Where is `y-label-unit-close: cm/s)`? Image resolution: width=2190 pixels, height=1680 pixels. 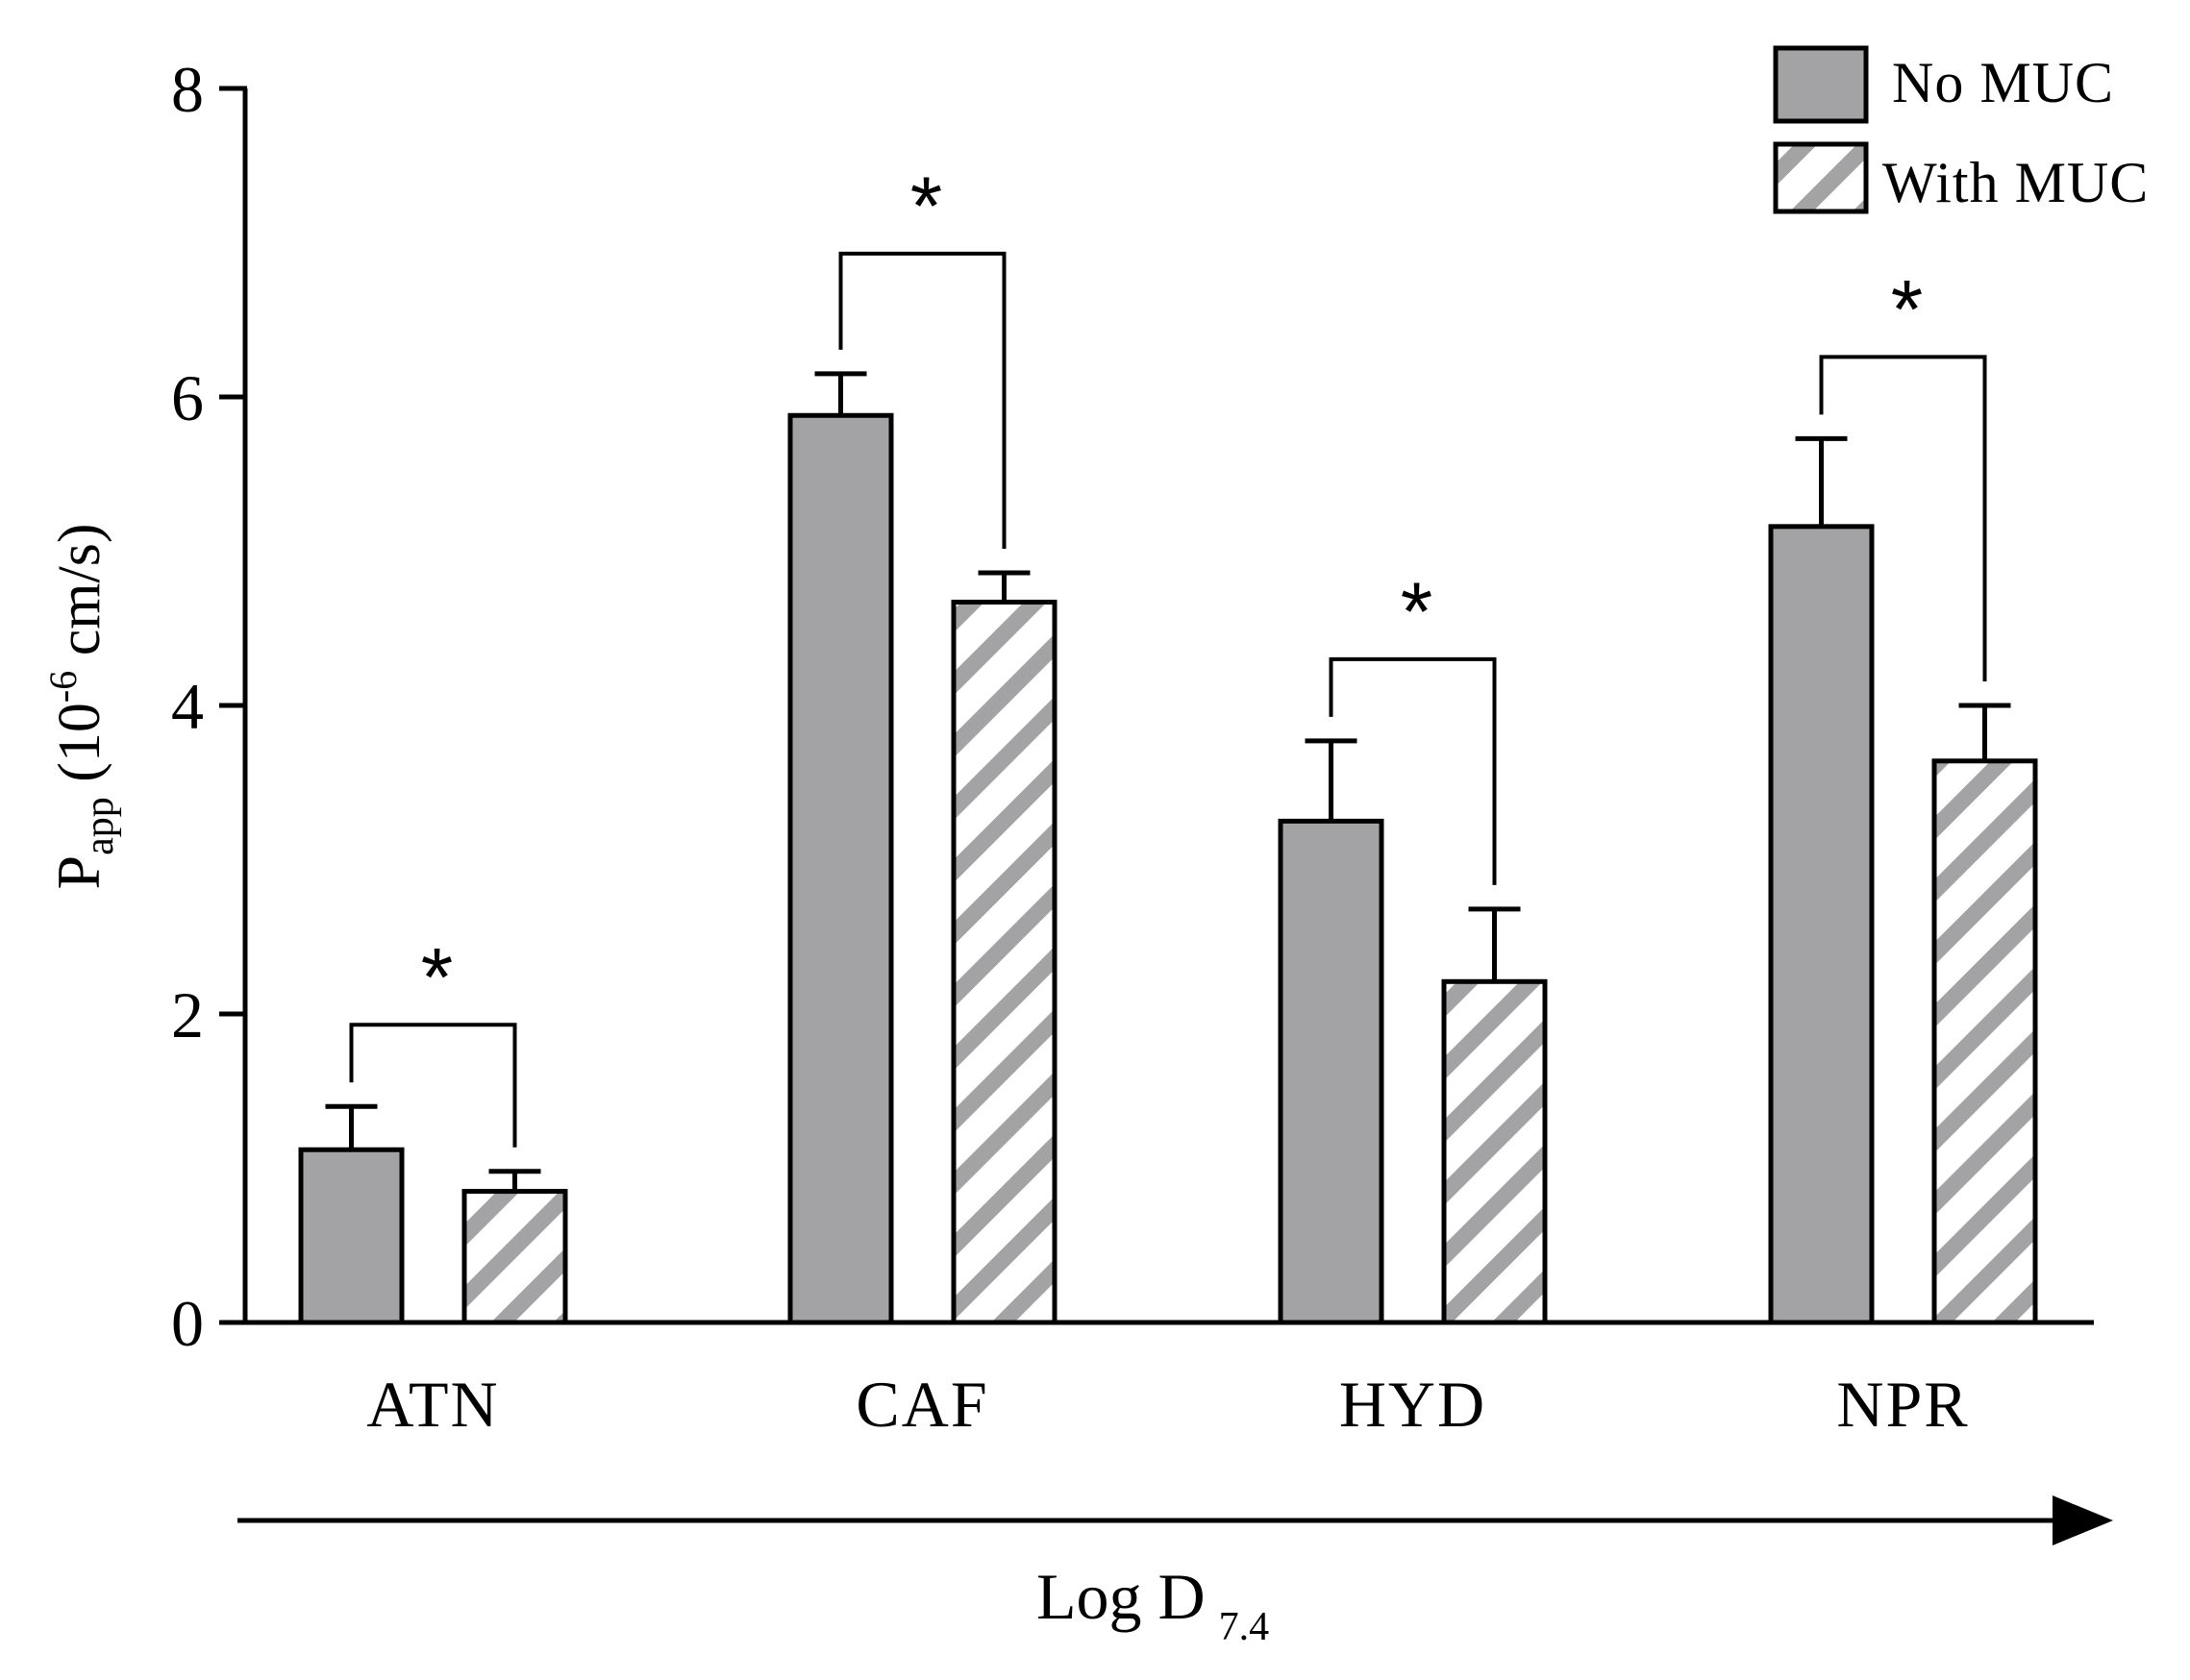 y-label-unit-close: cm/s) is located at coordinates (79, 597).